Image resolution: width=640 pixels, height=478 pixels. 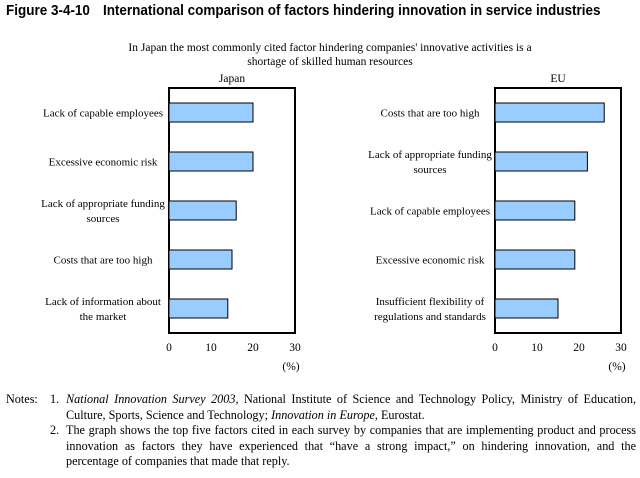 What do you see at coordinates (211, 348) in the screenshot?
I see `japan-xtick-10: 10` at bounding box center [211, 348].